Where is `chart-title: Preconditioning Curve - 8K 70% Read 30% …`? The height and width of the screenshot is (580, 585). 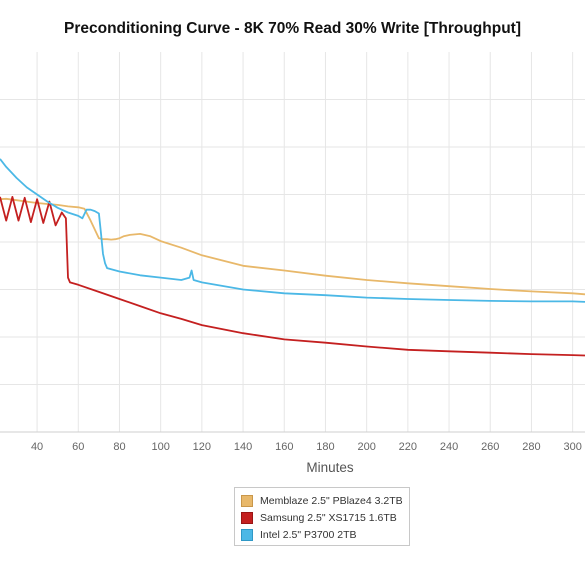
chart-title: Preconditioning Curve - 8K 70% Read 30% … is located at coordinates (292, 28).